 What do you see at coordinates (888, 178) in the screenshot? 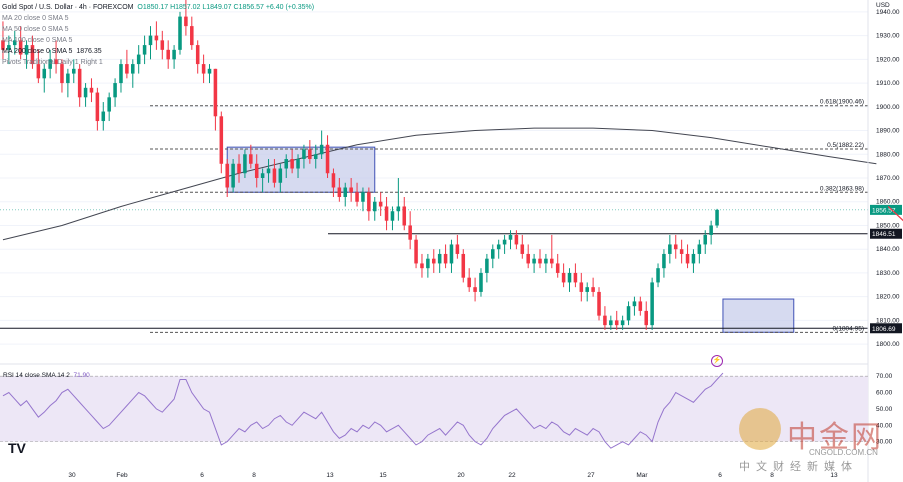
I see `price-tick-label: 1870.00` at bounding box center [888, 178].